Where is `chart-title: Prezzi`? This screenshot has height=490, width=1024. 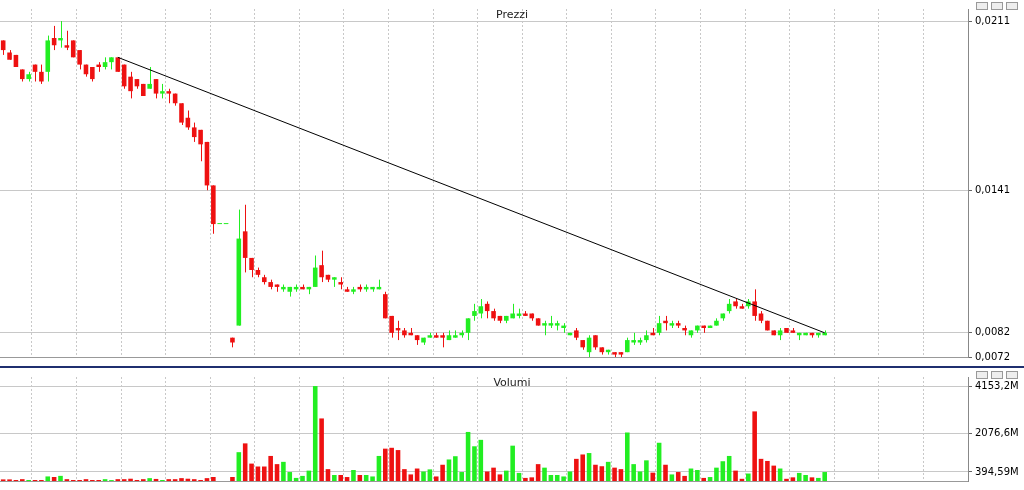
chart-title: Prezzi is located at coordinates (512, 14).